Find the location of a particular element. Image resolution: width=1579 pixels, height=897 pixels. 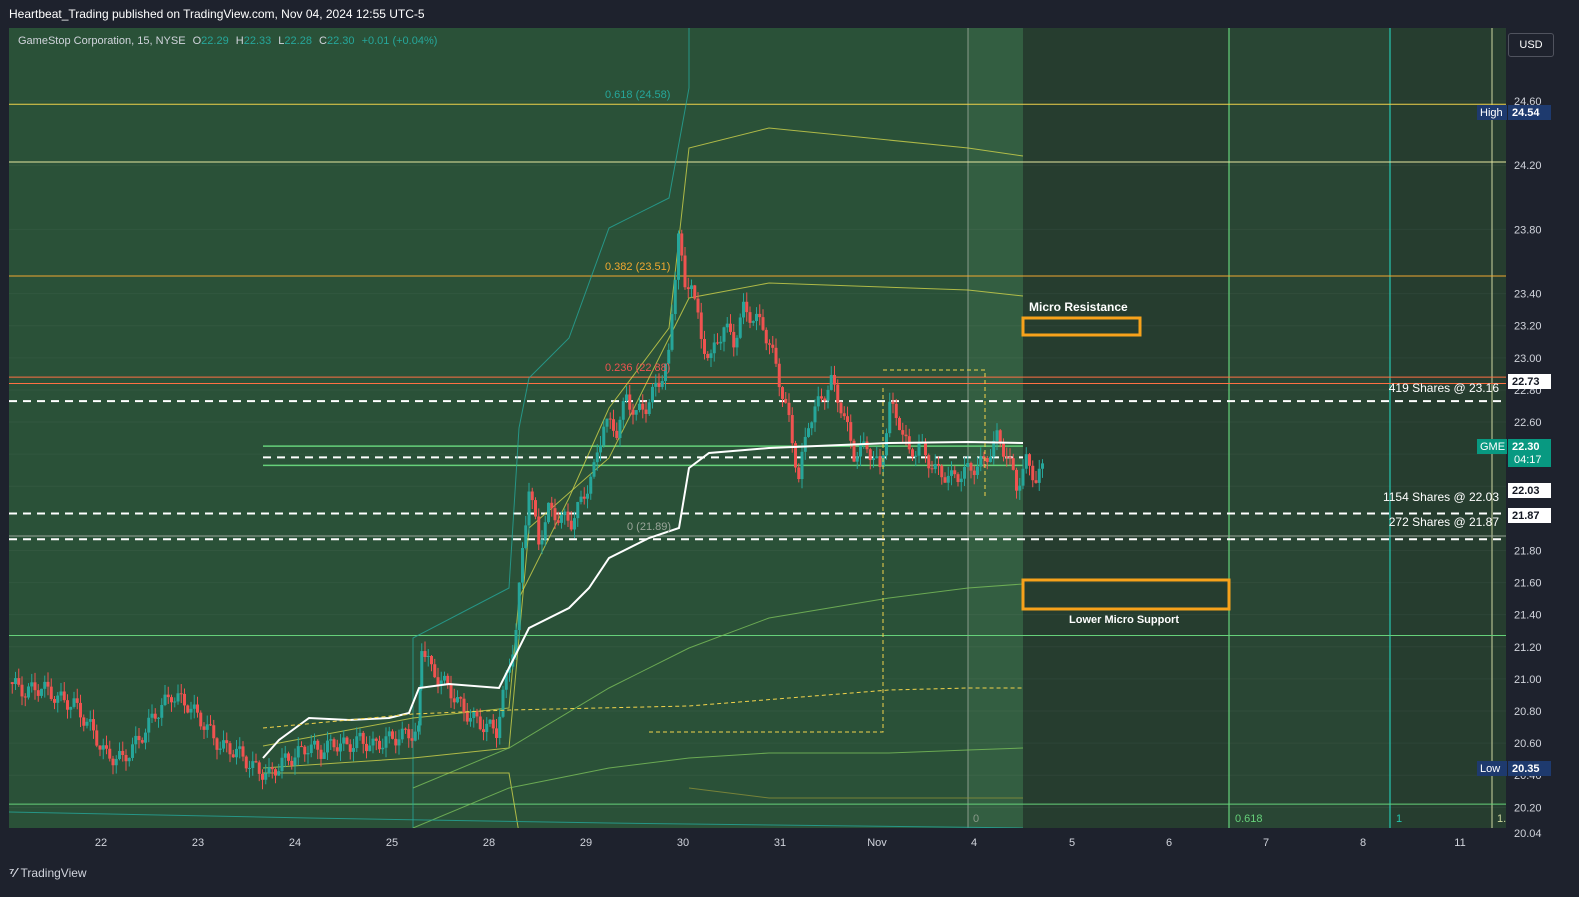

price-tick: 20.04 is located at coordinates (1528, 834).